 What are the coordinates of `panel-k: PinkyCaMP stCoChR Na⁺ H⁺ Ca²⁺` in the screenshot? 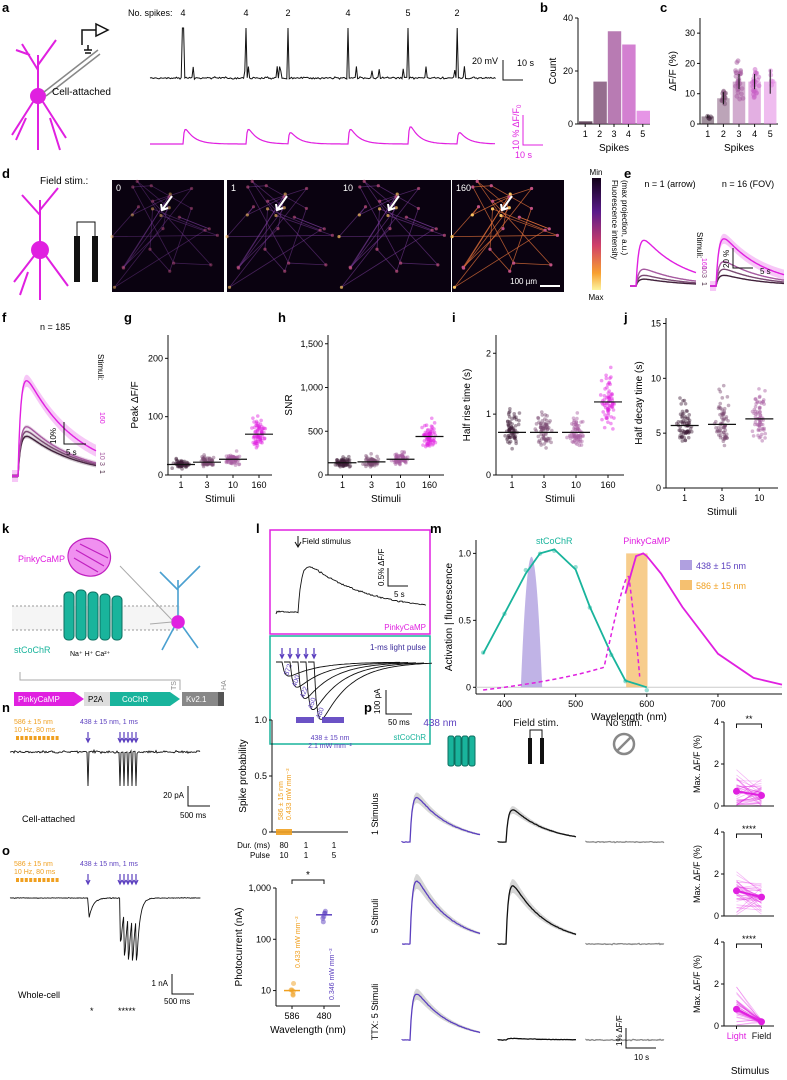 It's located at (120, 621).